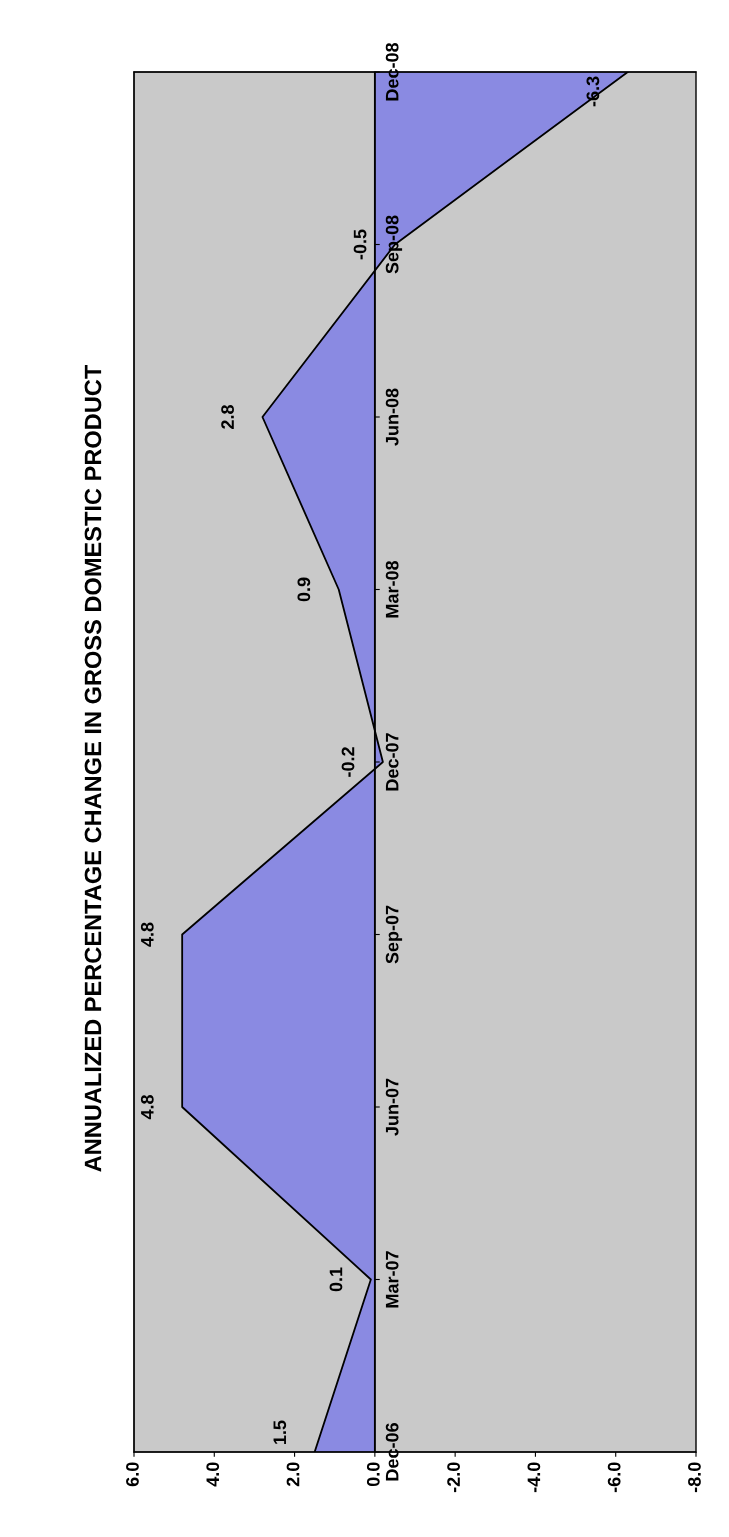  What do you see at coordinates (293, 1474) in the screenshot?
I see `x-tick-label: 2.0` at bounding box center [293, 1474].